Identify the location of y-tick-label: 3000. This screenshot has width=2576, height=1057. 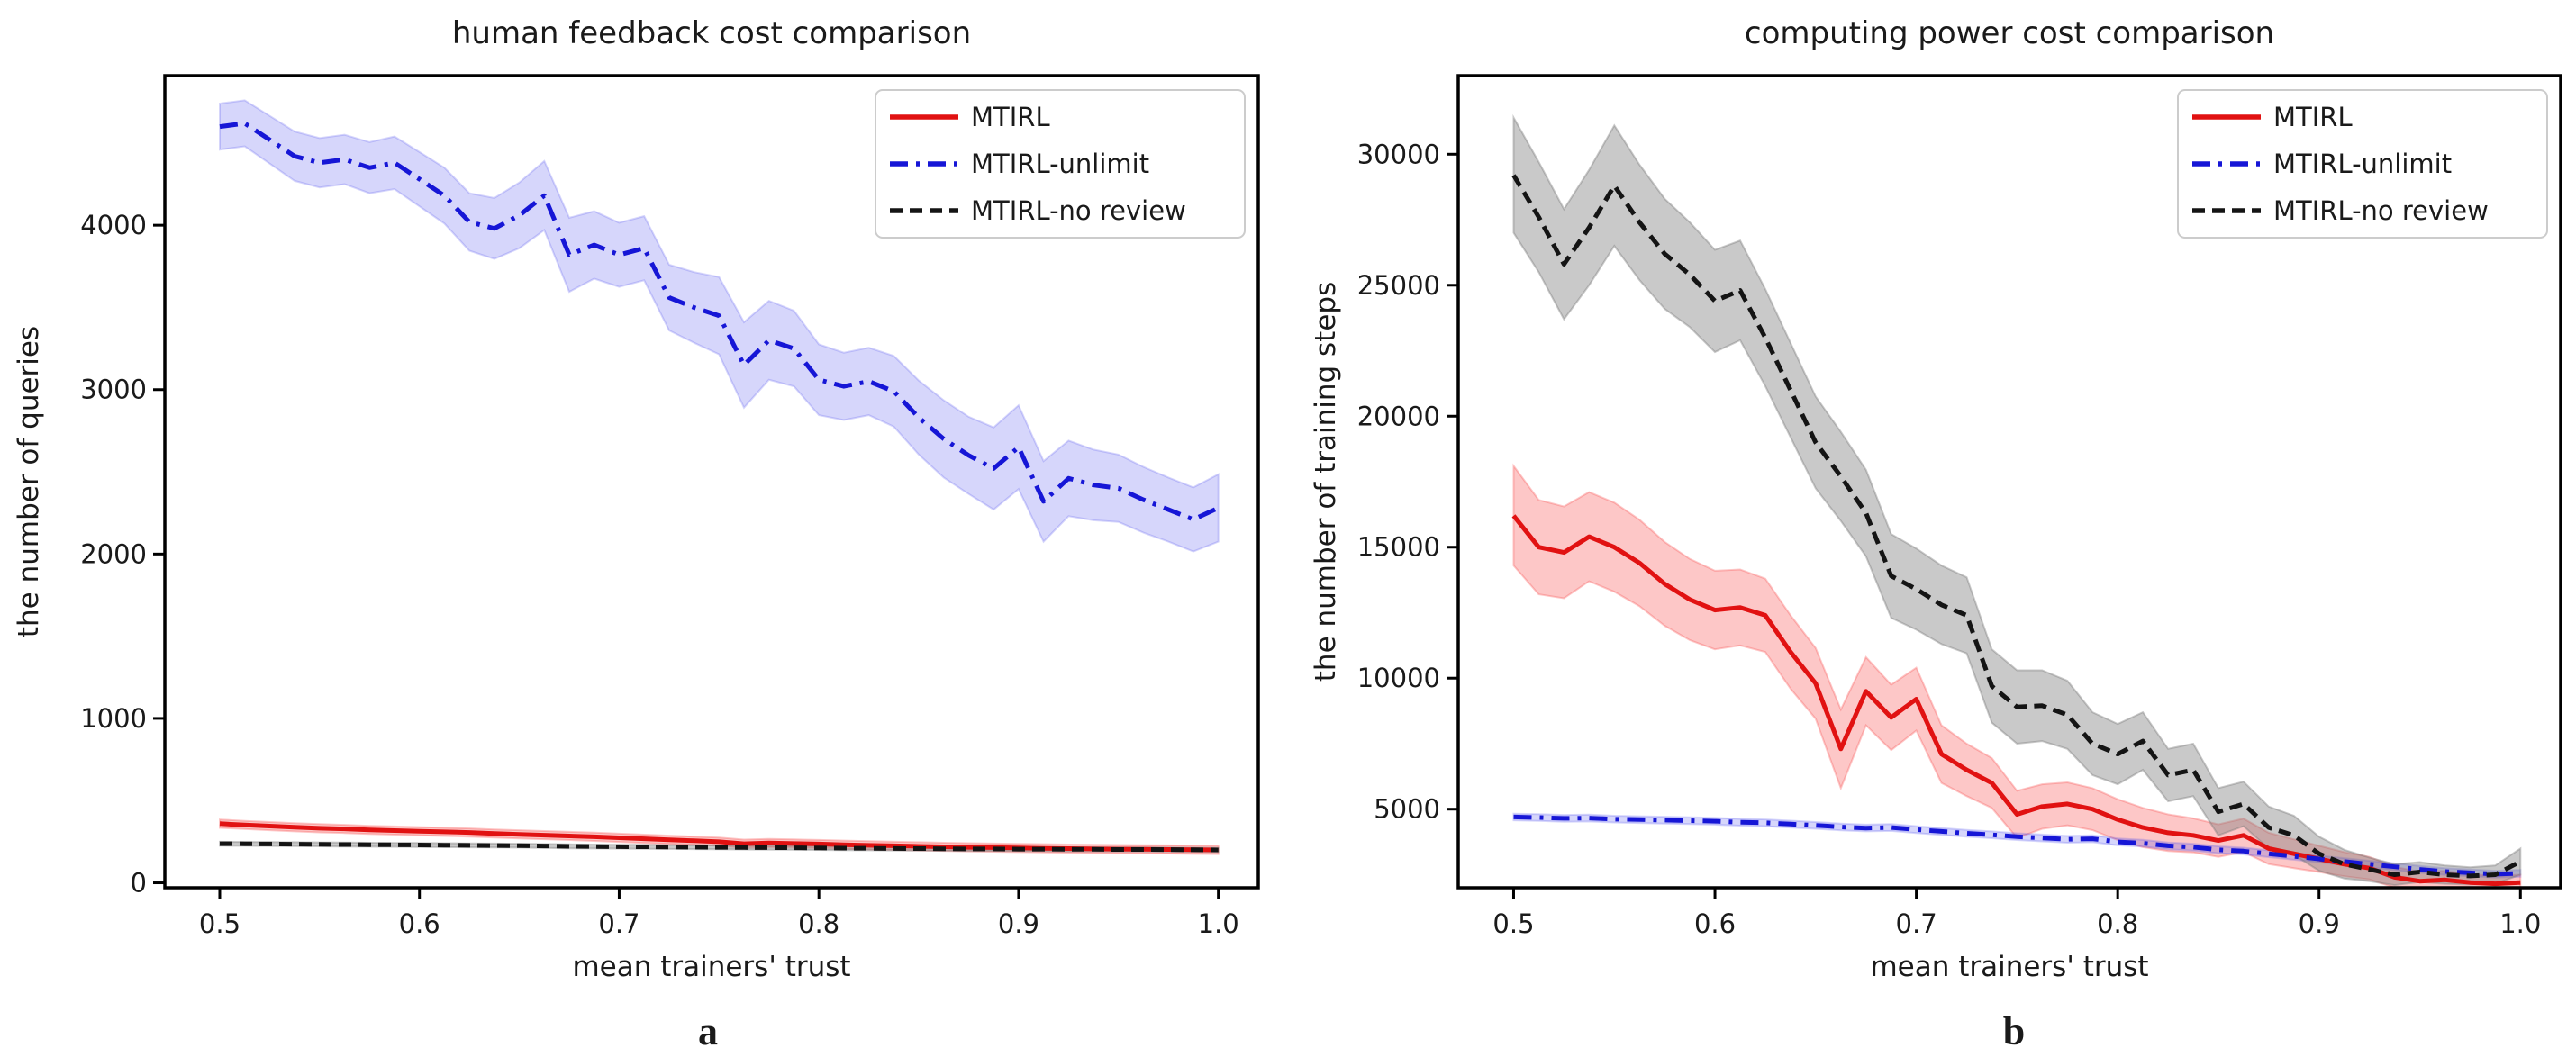
(113, 390).